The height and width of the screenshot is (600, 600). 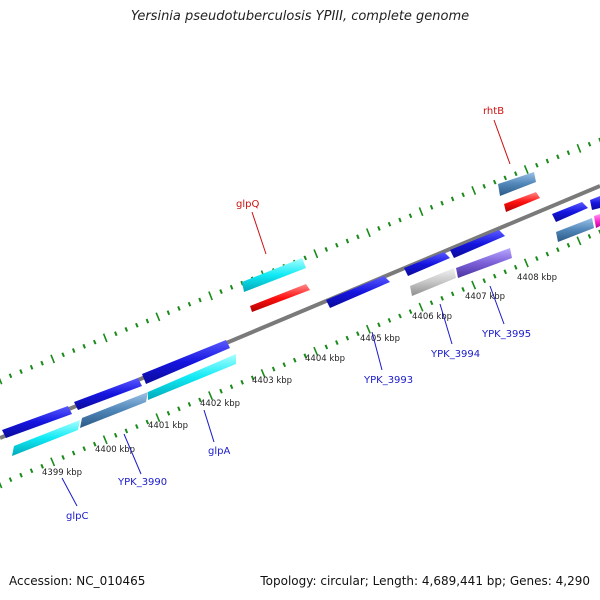 I want to click on gene-label-ypk3993: YPK_3993, so click(x=388, y=380).